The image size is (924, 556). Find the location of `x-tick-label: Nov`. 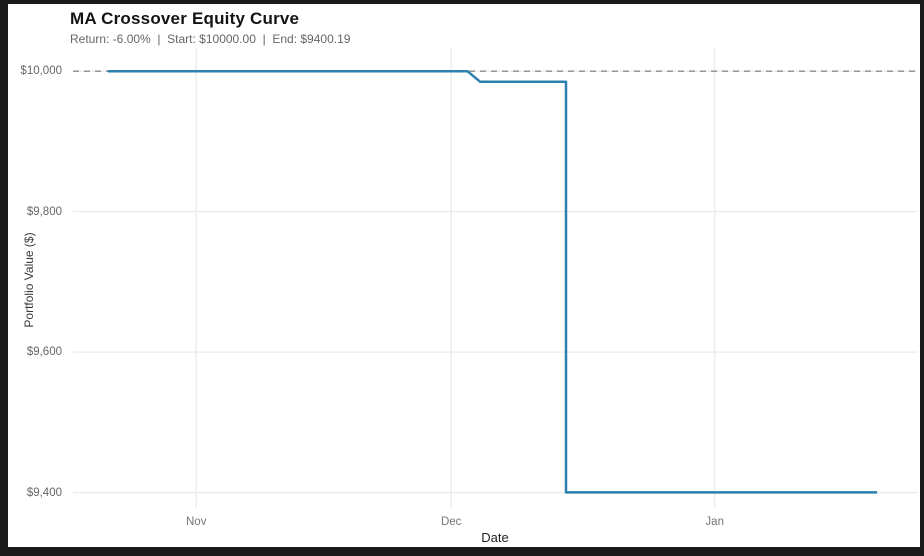

x-tick-label: Nov is located at coordinates (196, 522).